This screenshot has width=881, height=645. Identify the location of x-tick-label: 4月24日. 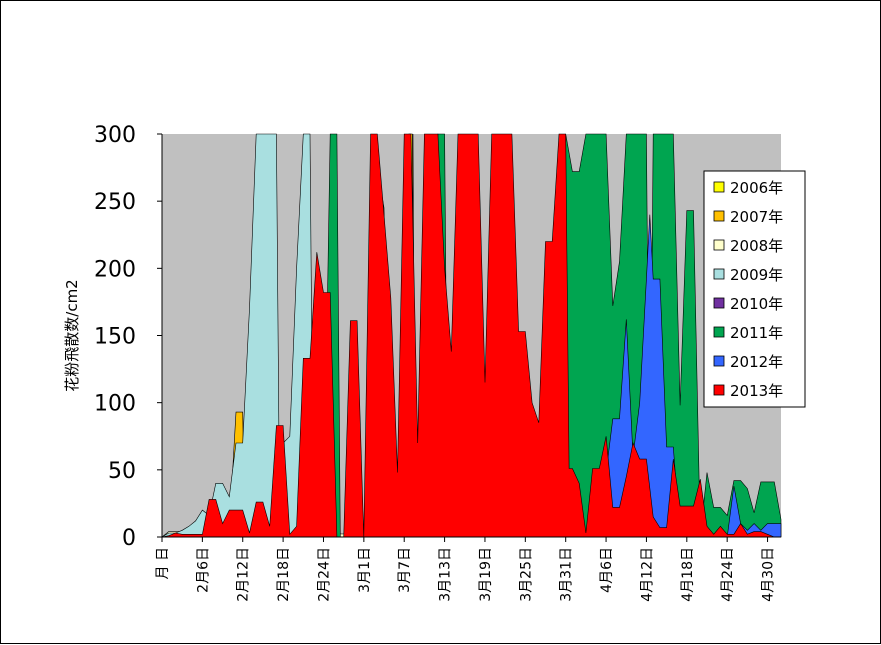
(728, 574).